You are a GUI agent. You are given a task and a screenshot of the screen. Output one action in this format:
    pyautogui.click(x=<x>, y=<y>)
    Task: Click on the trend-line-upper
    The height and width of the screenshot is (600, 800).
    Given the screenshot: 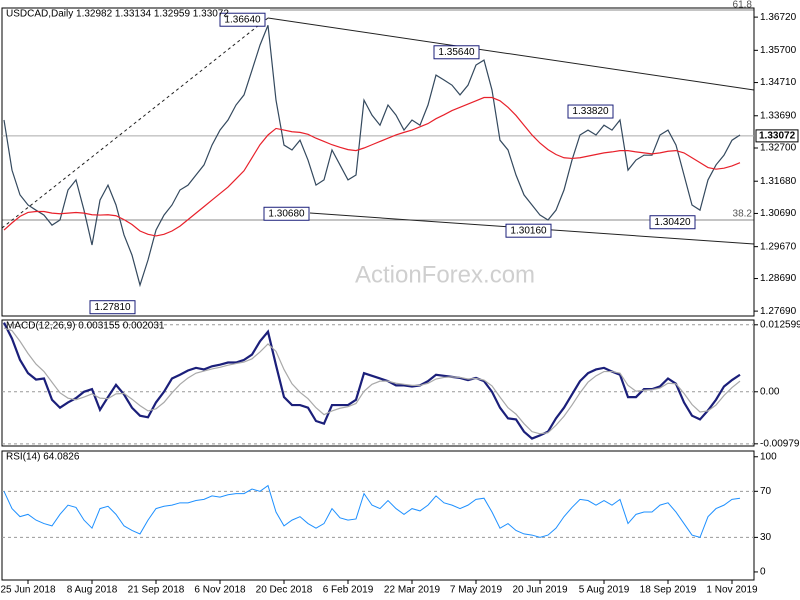 What is the action you would take?
    pyautogui.click(x=511, y=54)
    